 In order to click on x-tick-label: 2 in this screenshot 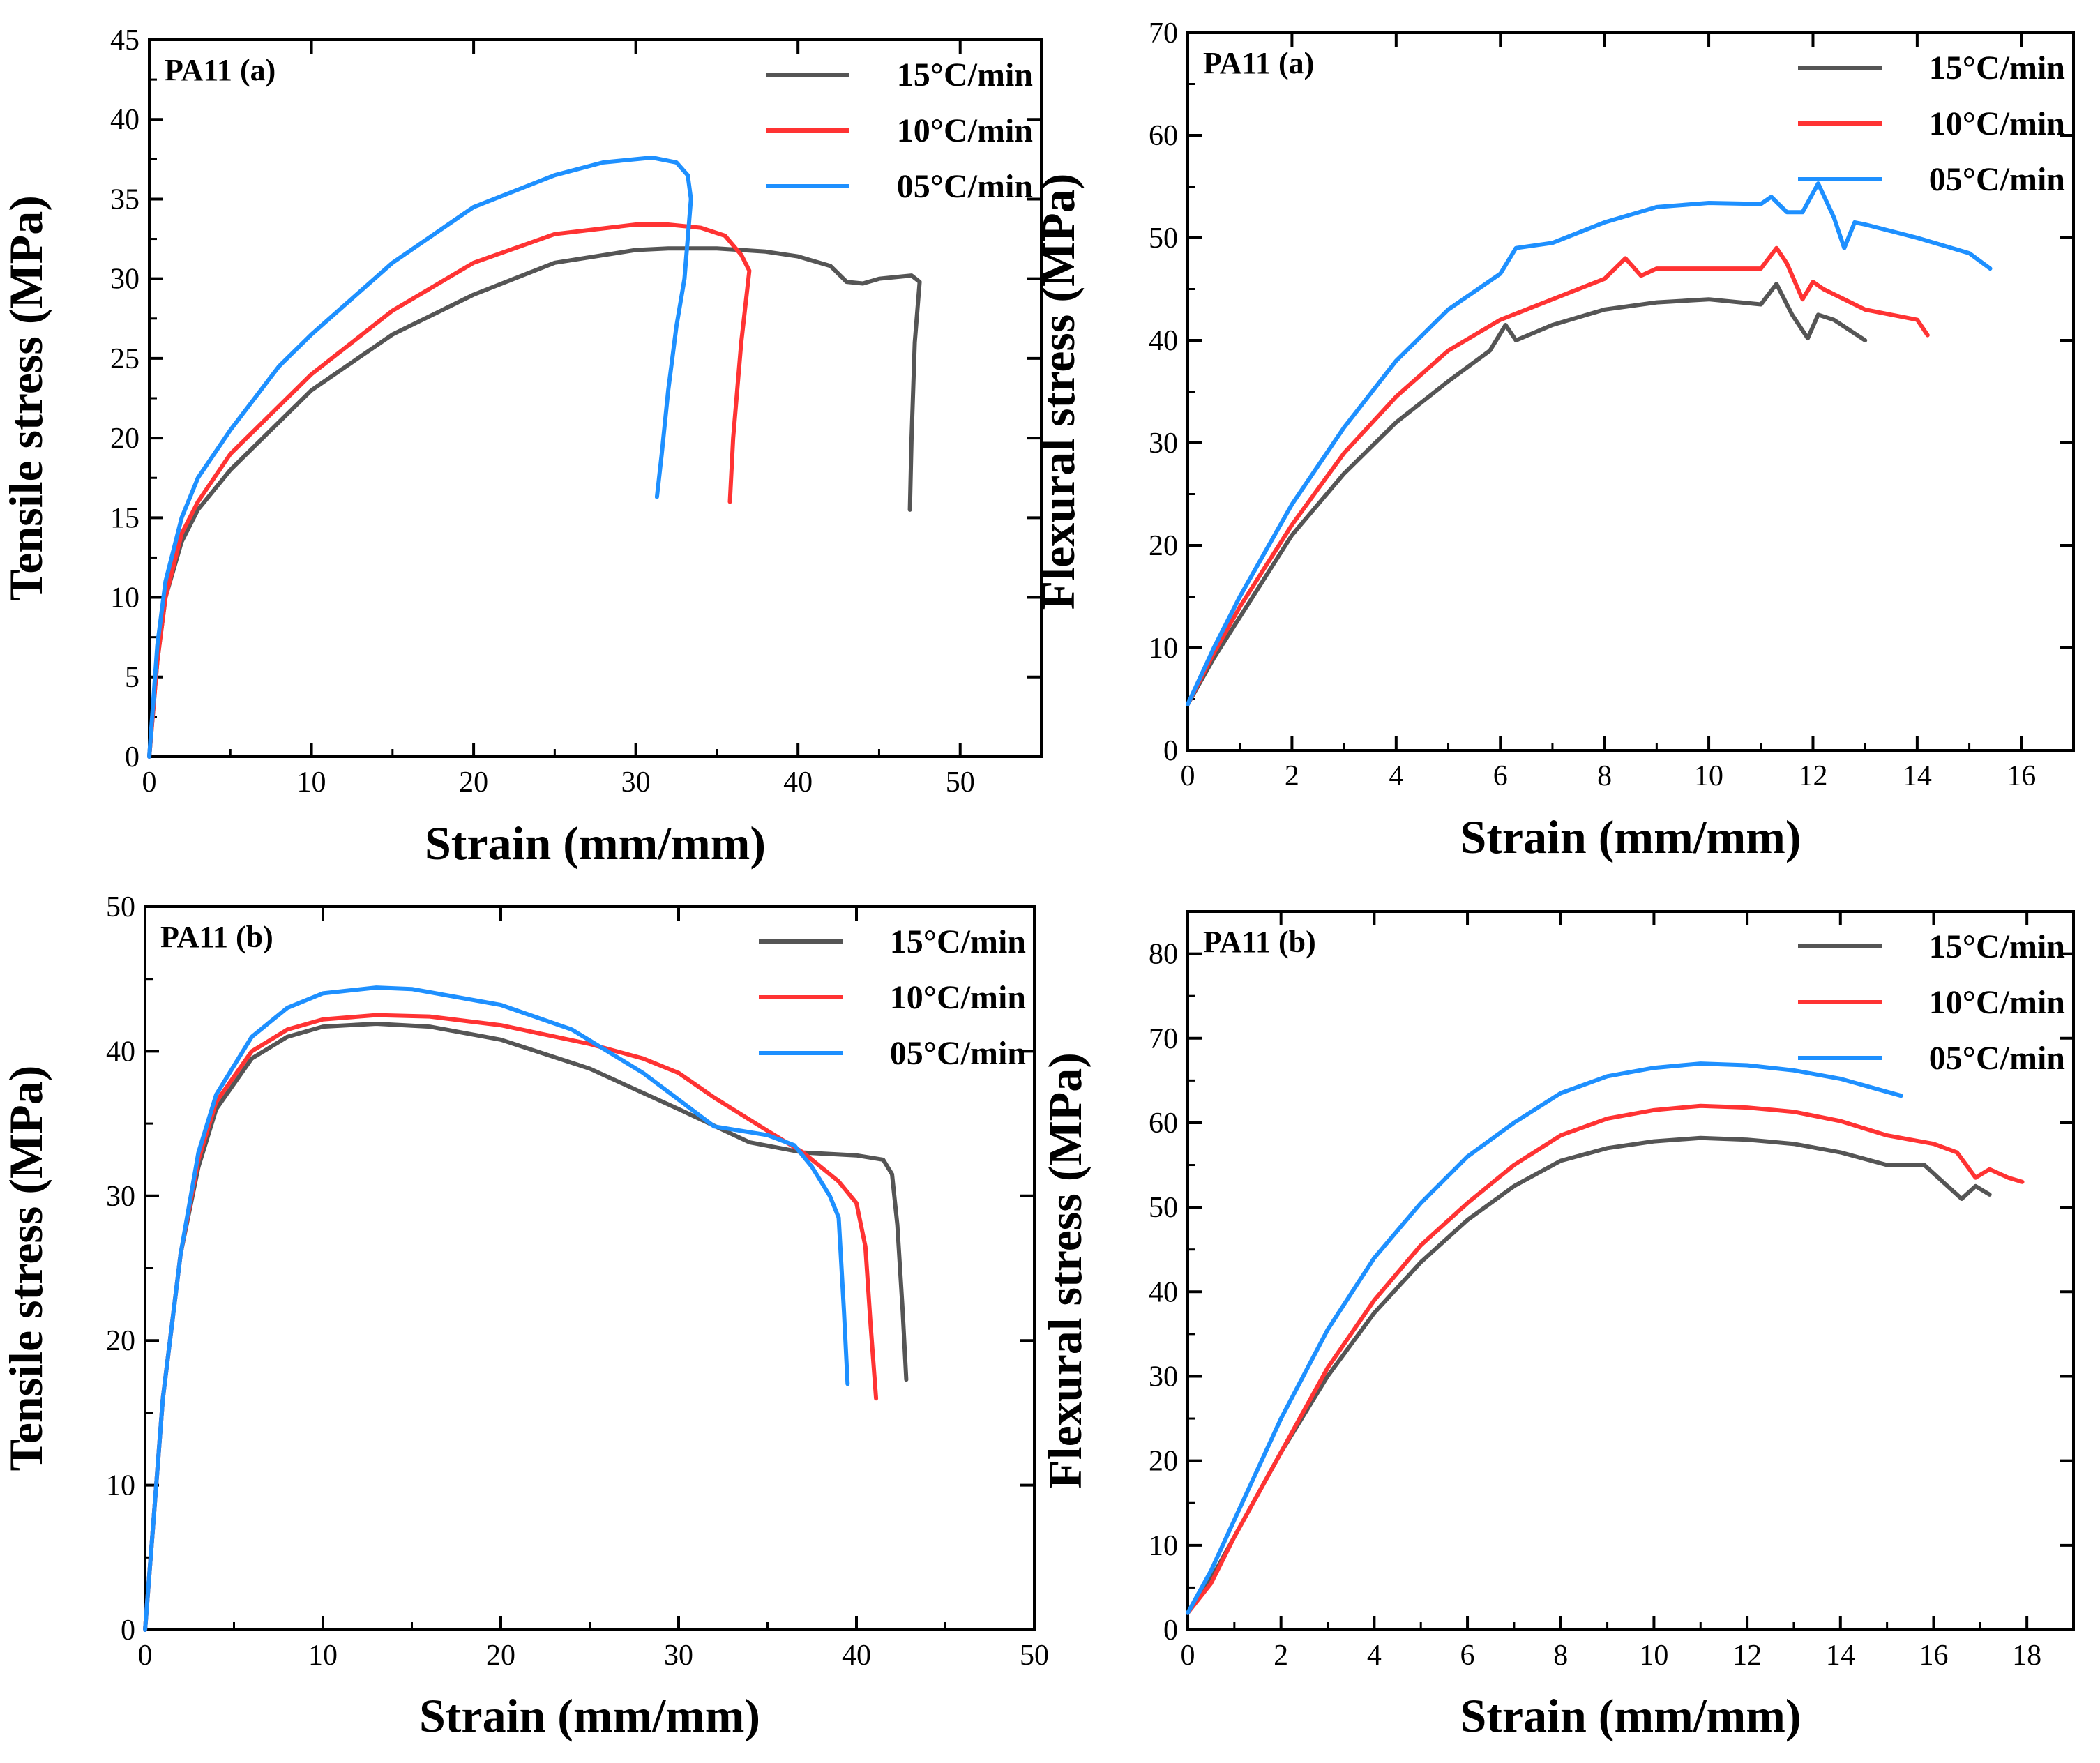, I will do `click(1292, 776)`.